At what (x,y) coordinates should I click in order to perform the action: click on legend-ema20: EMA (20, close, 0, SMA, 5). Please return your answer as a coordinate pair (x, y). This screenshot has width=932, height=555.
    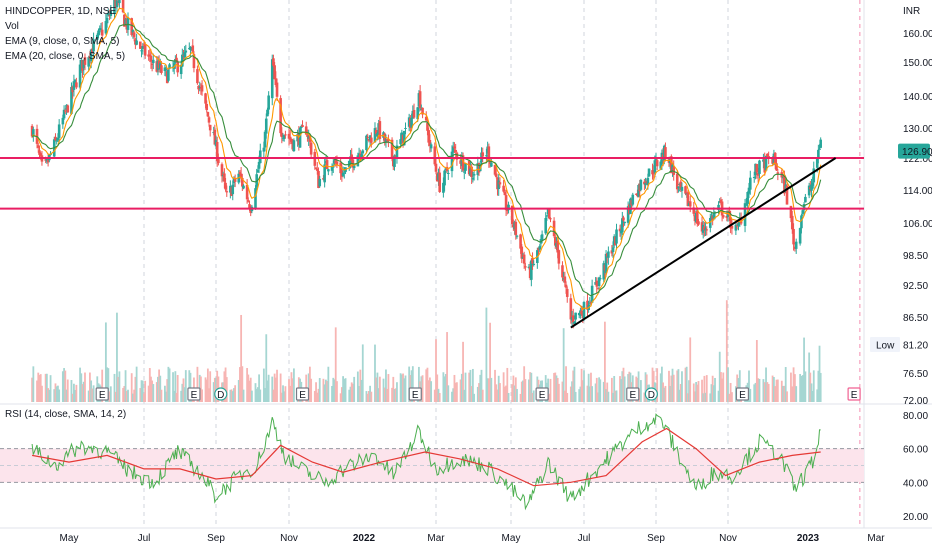
    Looking at the image, I should click on (65, 56).